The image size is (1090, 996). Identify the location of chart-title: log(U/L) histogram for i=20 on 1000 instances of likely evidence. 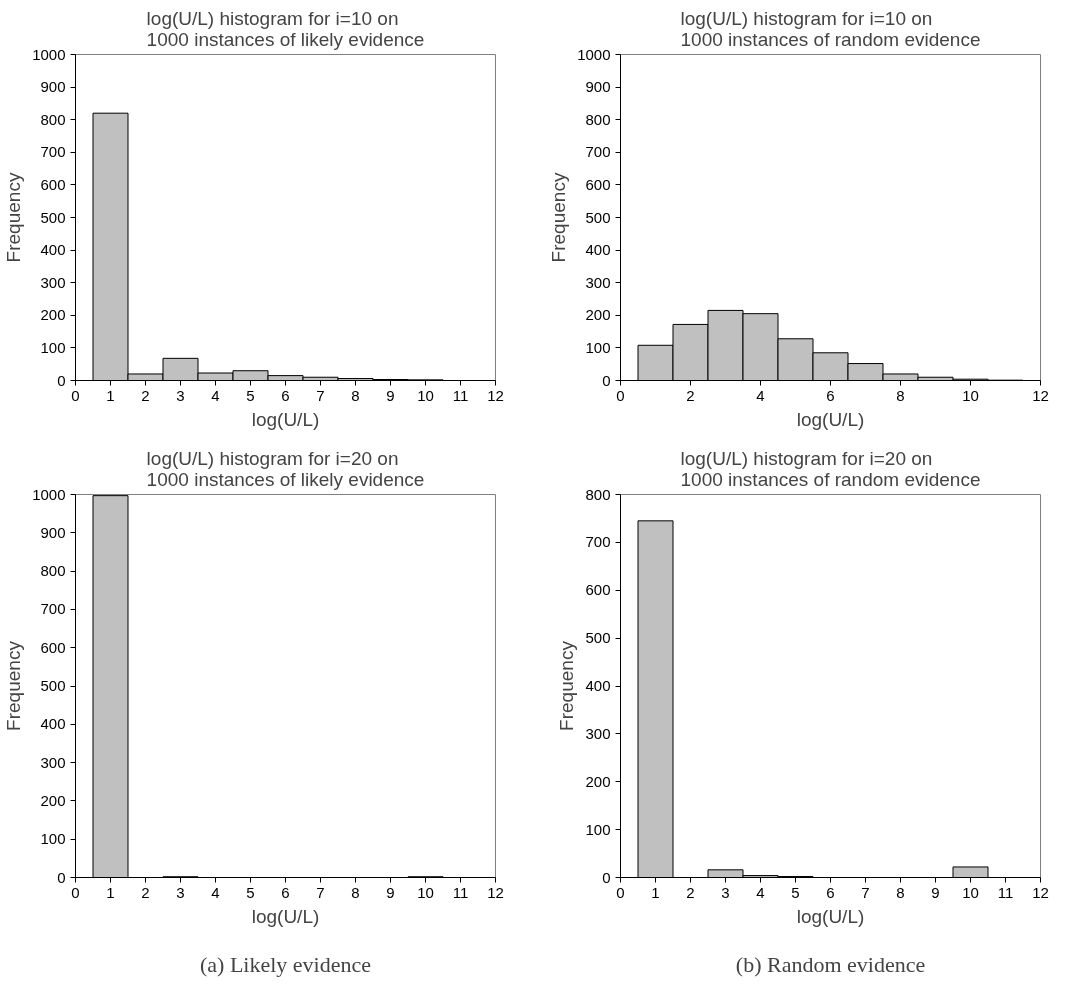
(285, 468).